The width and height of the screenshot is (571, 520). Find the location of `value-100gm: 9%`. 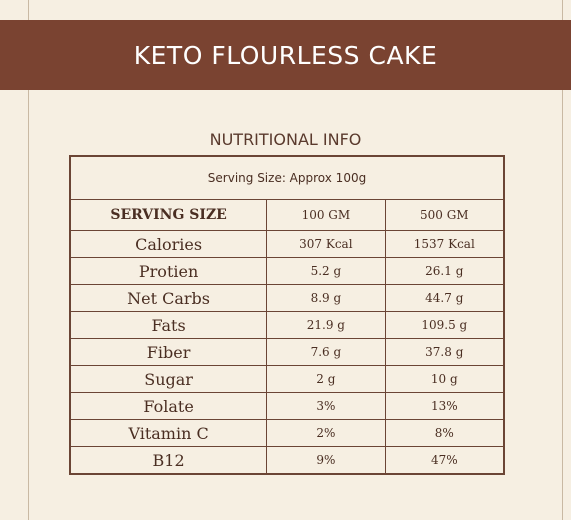

value-100gm: 9% is located at coordinates (326, 460).